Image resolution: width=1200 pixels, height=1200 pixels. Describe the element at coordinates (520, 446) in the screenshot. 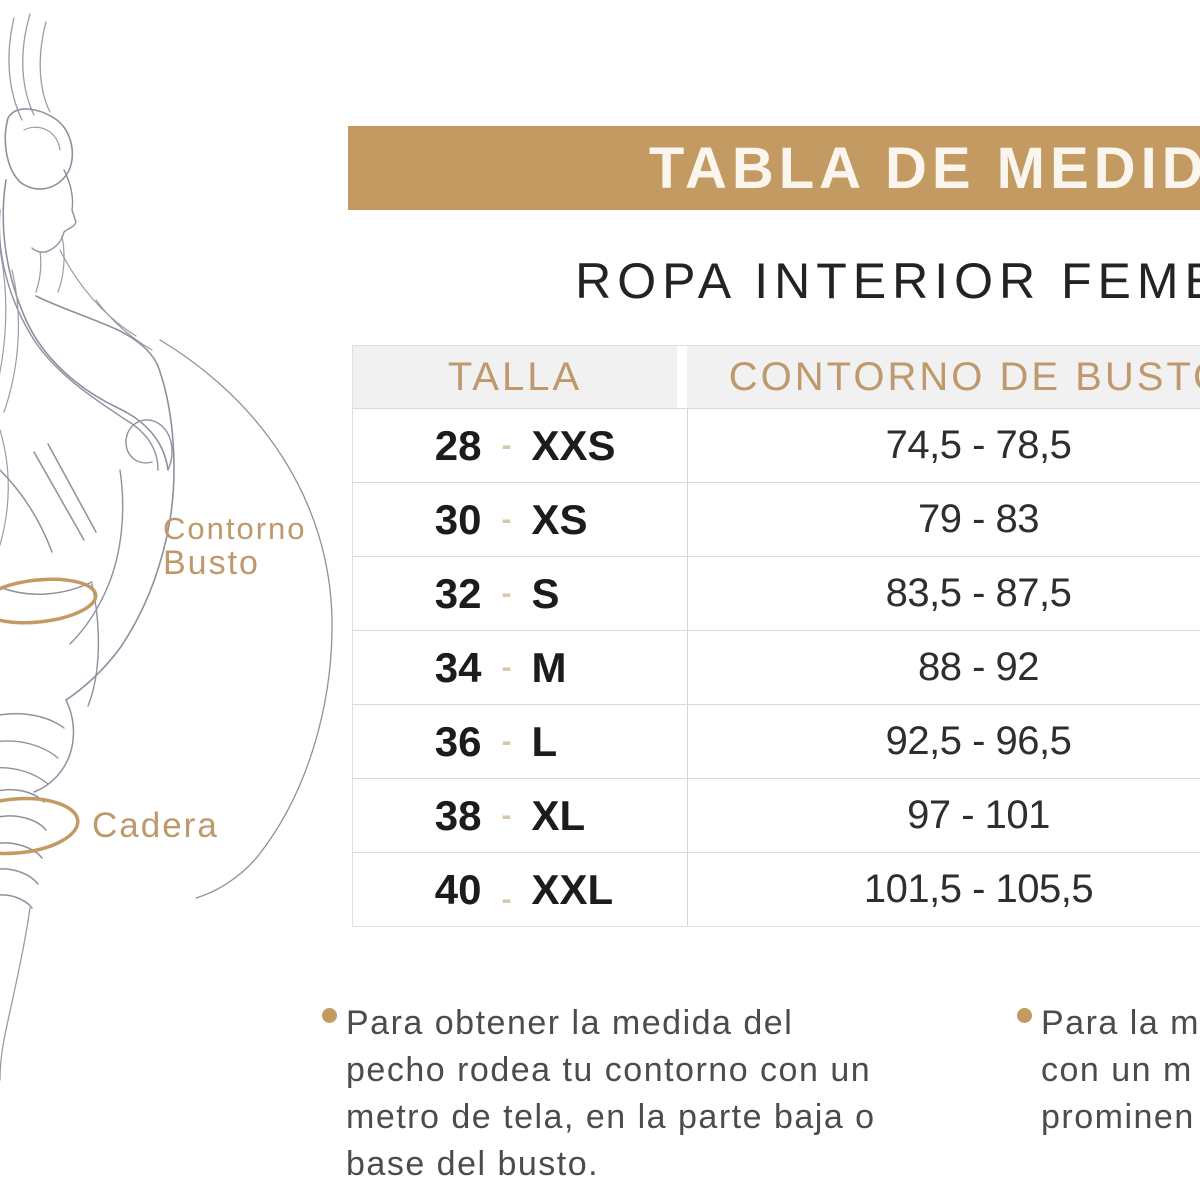

I see `size-cell: 28 - XXS` at that location.